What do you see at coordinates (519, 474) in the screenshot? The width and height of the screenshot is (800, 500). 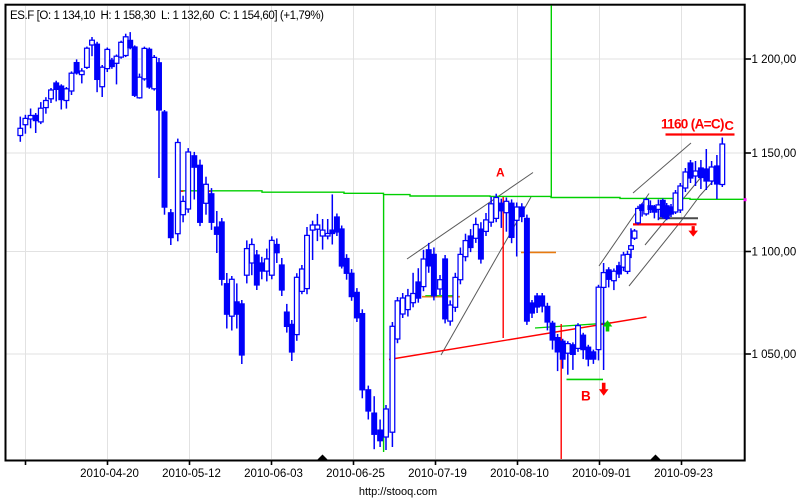 I see `svg-text: 2010-08-10` at bounding box center [519, 474].